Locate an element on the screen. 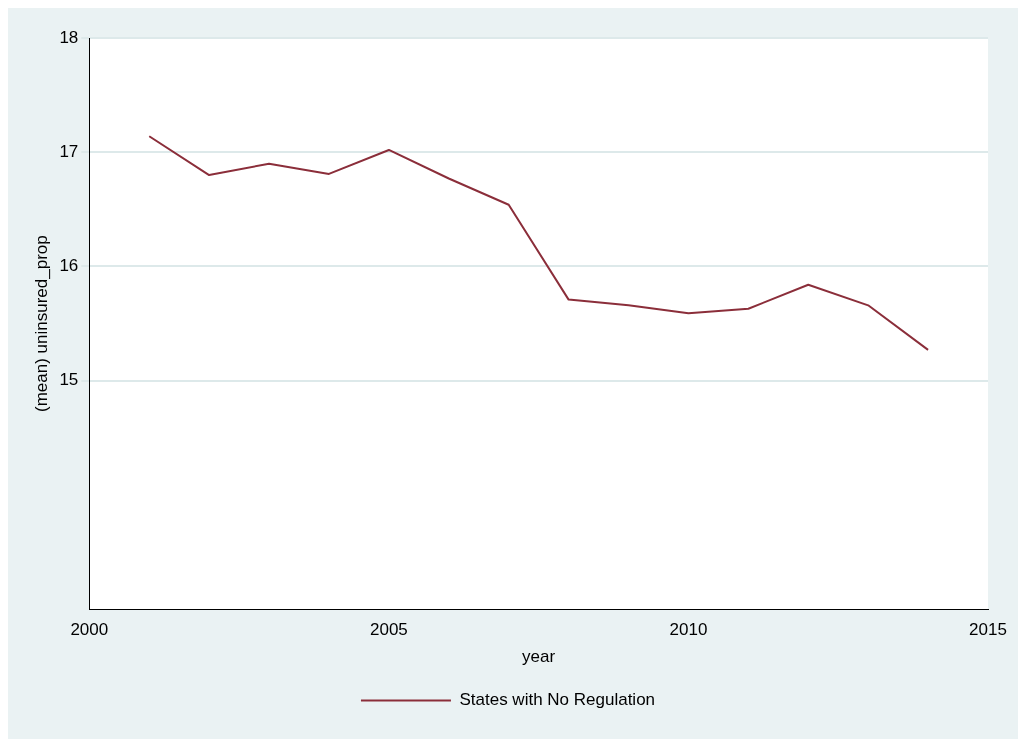 Image resolution: width=1026 pixels, height=747 pixels. x-tick-label: 2010 is located at coordinates (688, 630).